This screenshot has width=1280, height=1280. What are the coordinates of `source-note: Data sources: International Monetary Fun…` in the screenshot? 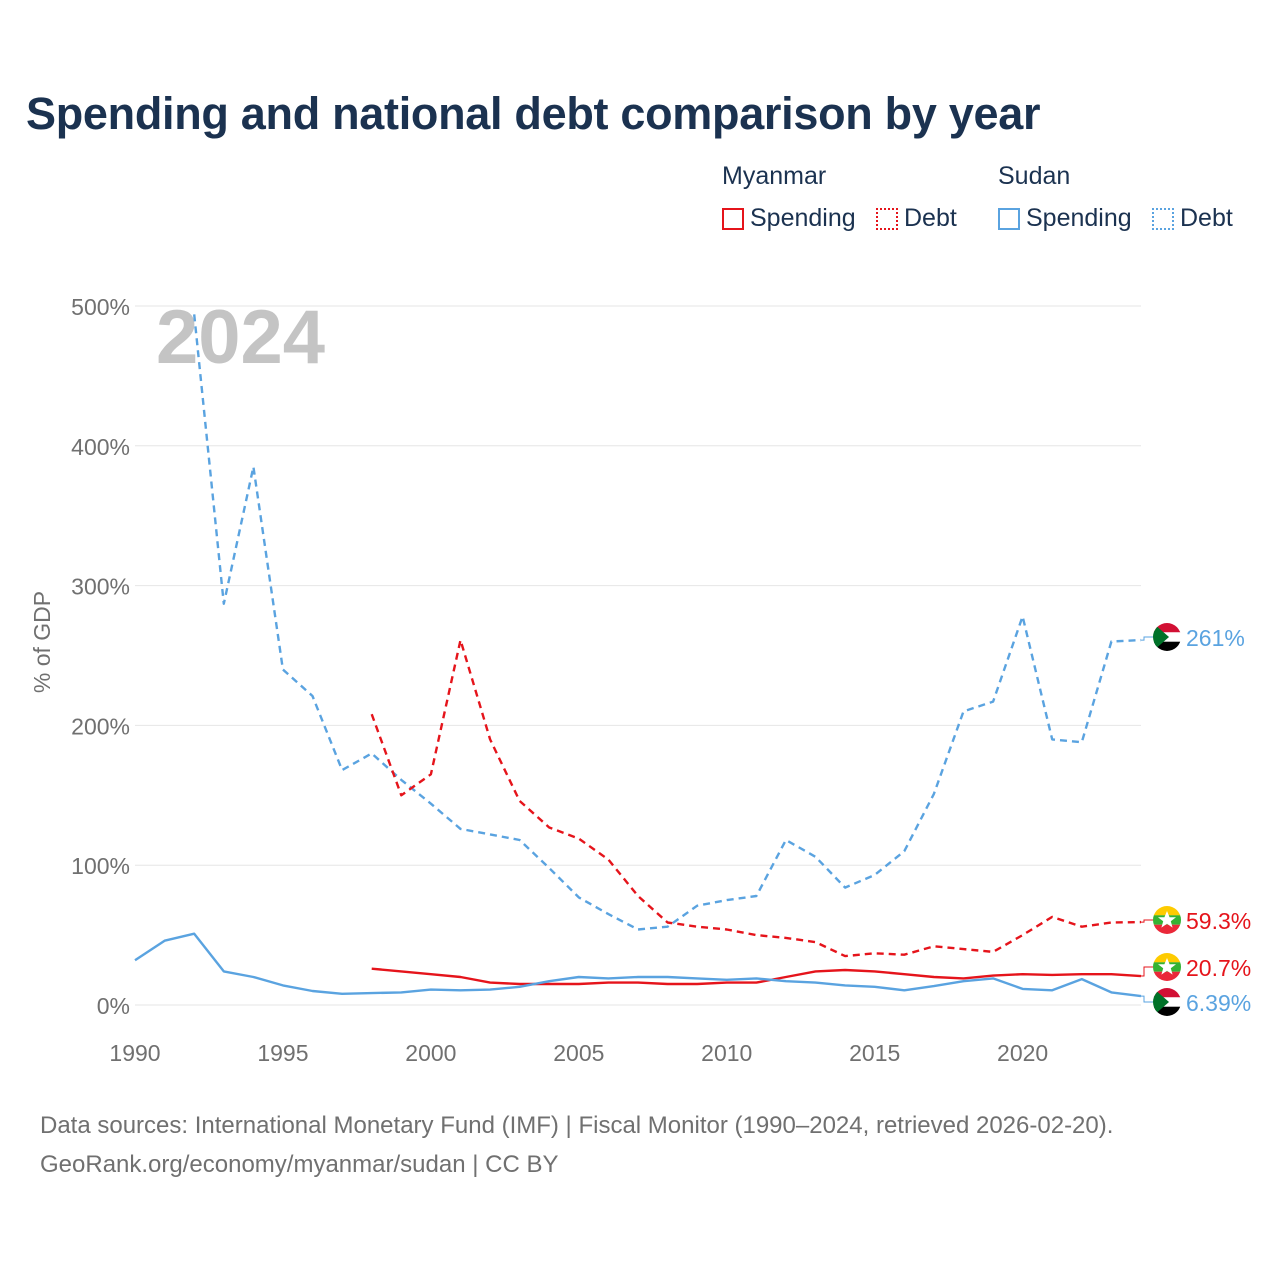 It's located at (577, 1125).